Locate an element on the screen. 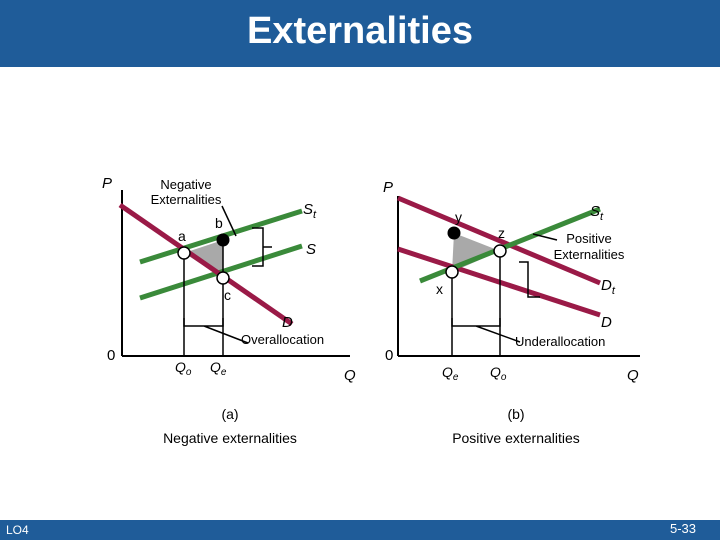 This screenshot has width=720, height=540. panel-b-point-z is located at coordinates (500, 251).